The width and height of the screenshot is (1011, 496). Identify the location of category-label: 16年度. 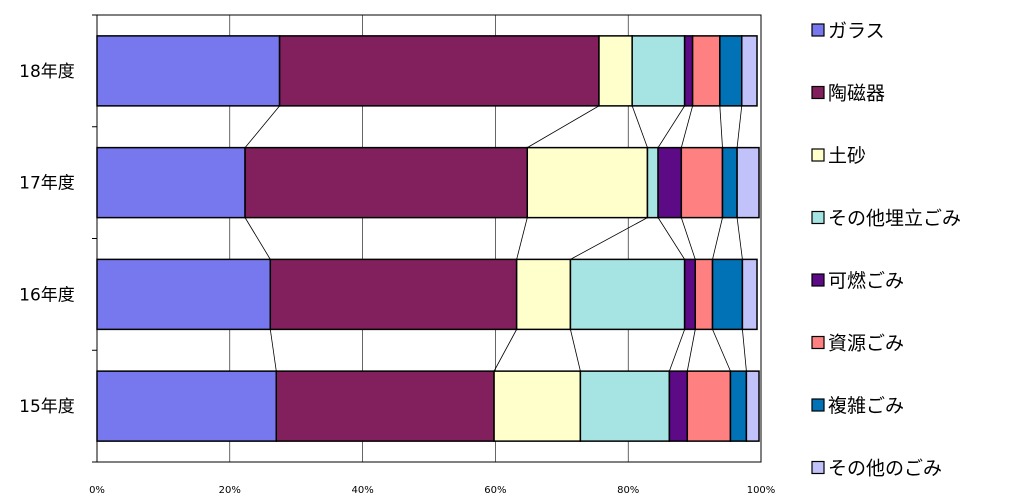
(47, 295).